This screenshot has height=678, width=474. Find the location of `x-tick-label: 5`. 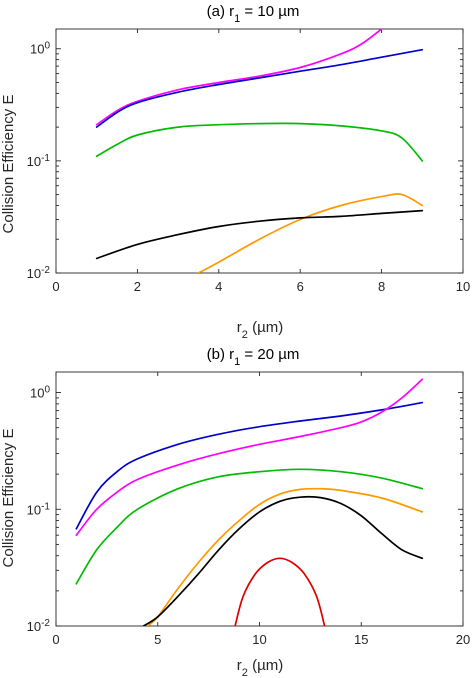

x-tick-label: 5 is located at coordinates (157, 639).